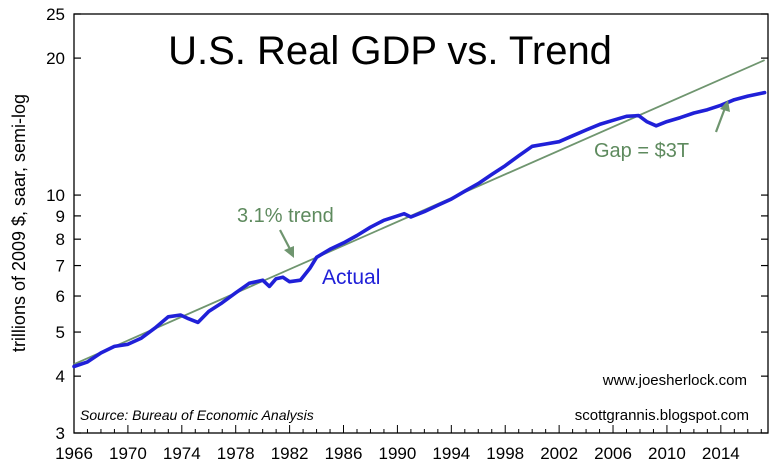 Image resolution: width=780 pixels, height=469 pixels. Describe the element at coordinates (662, 415) in the screenshot. I see `credit-scottgrannis: scottgrannis.blogspot.com` at that location.